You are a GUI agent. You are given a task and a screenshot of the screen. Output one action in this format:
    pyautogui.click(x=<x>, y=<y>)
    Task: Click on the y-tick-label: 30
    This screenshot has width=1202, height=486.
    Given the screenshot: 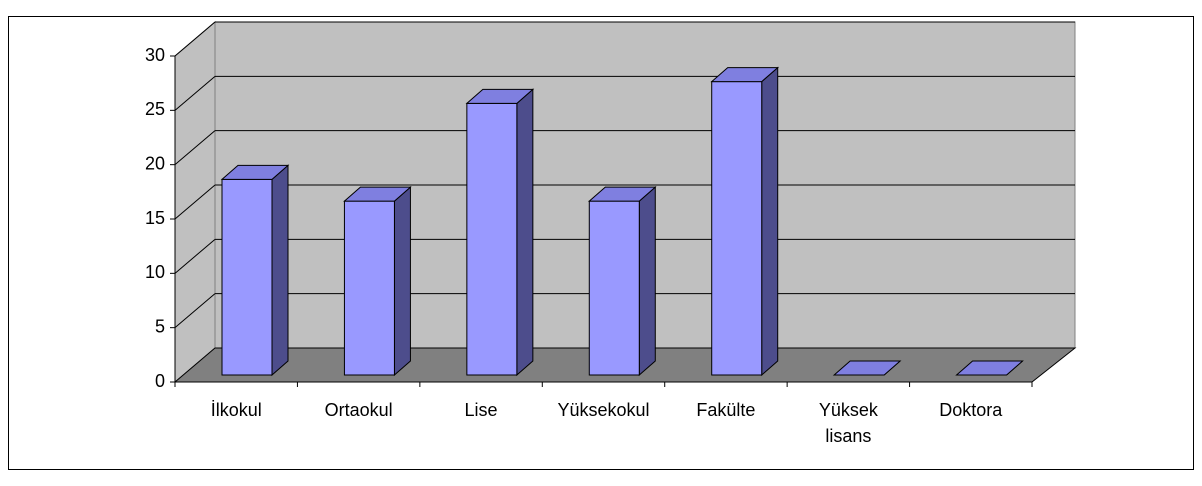 What is the action you would take?
    pyautogui.click(x=155, y=55)
    